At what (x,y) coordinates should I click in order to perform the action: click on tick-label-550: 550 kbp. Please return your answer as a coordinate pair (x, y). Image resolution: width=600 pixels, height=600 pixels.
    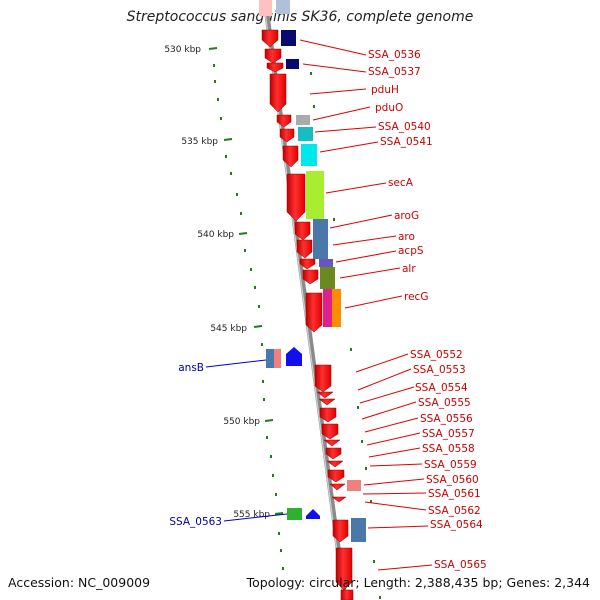
    Looking at the image, I should click on (241, 422).